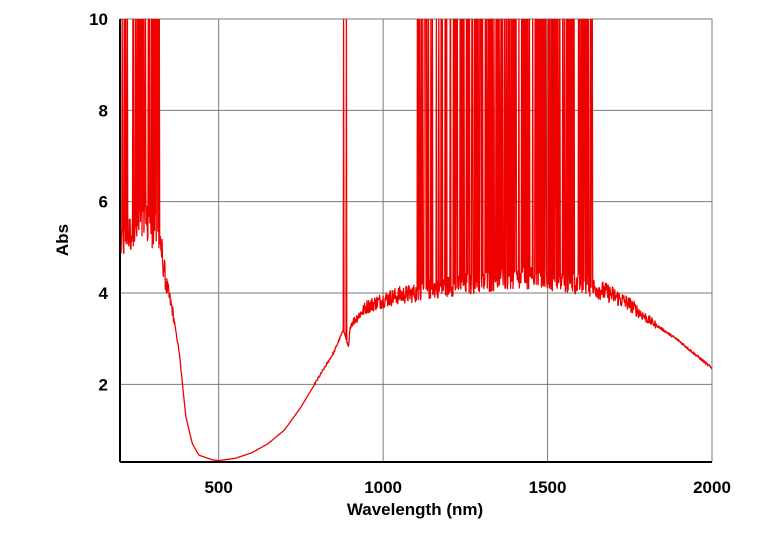 The image size is (770, 543). Describe the element at coordinates (548, 487) in the screenshot. I see `x-tick-label: 1500` at that location.